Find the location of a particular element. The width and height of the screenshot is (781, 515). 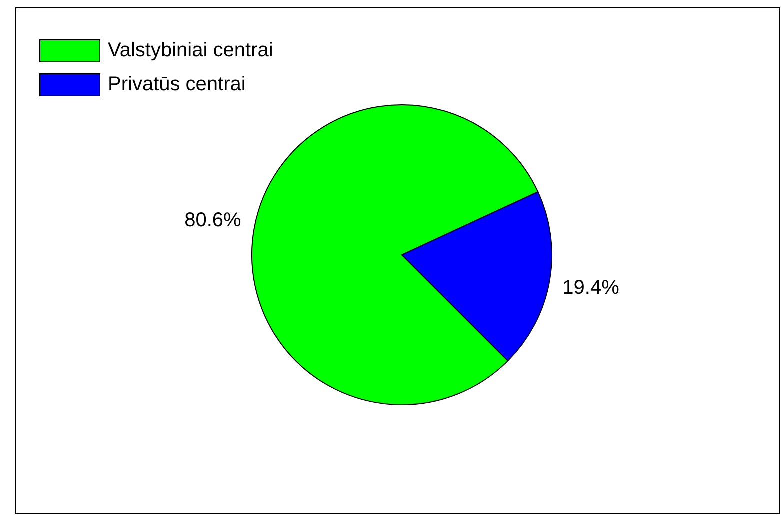

data-label: 19.4% is located at coordinates (591, 287).